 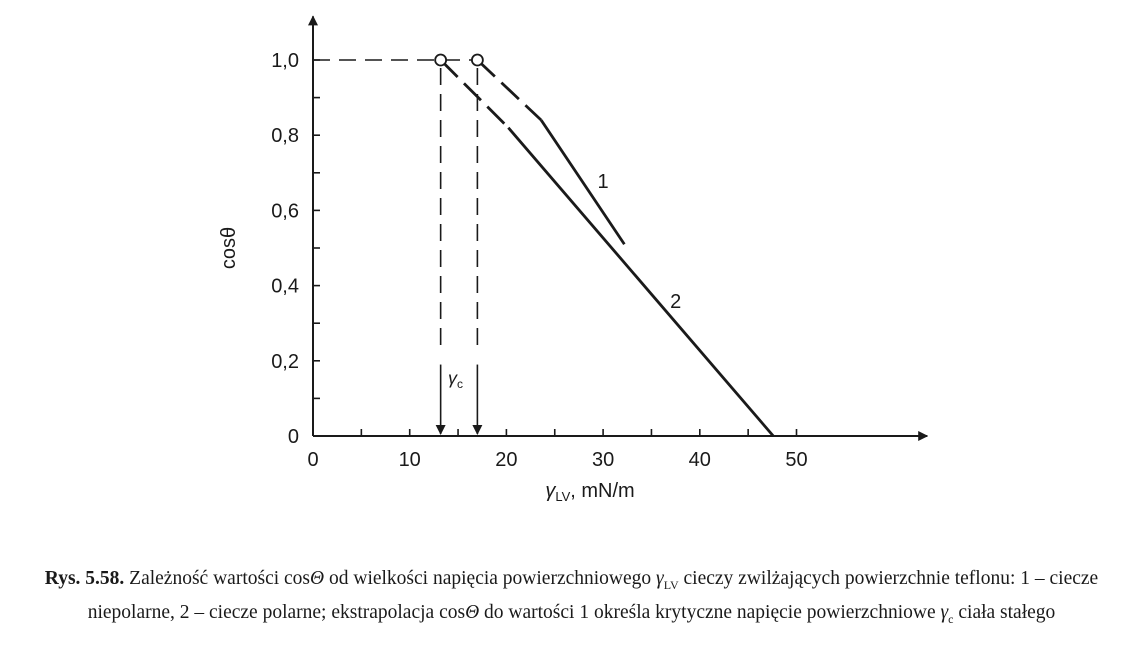 What do you see at coordinates (398, 247) in the screenshot?
I see `extrapolation-guides` at bounding box center [398, 247].